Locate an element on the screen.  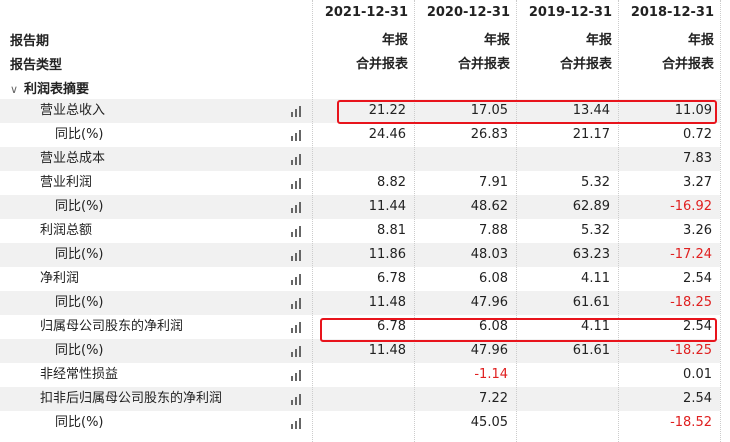
table-row: 非经常性损益 -1.14 0.01 is located at coordinates (360, 375).